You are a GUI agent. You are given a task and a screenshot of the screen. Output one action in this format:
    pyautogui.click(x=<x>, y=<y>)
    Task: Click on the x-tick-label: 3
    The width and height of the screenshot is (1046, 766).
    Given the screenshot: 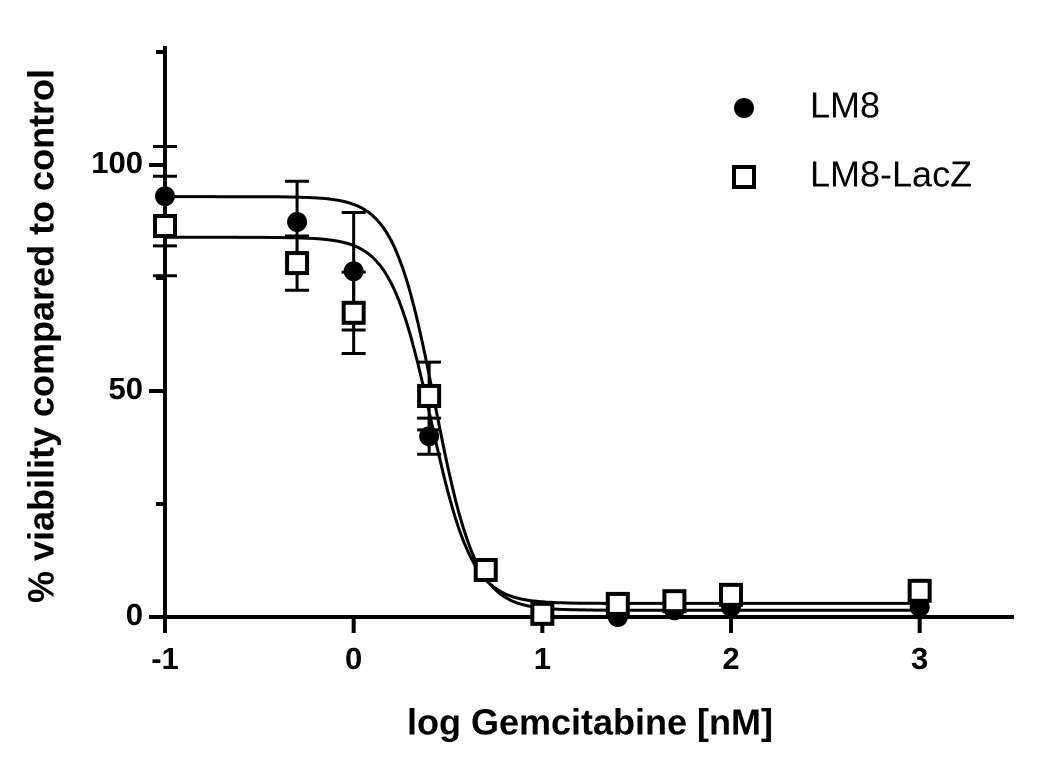 What is the action you would take?
    pyautogui.click(x=919, y=658)
    